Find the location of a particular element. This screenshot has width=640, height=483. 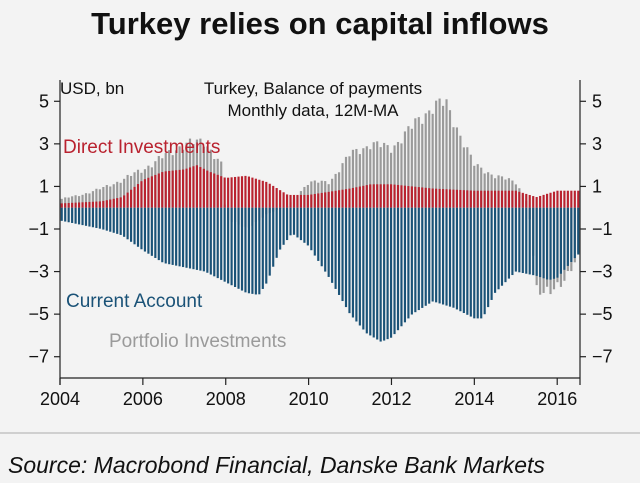

direct-investment-bars is located at coordinates (320, 186).